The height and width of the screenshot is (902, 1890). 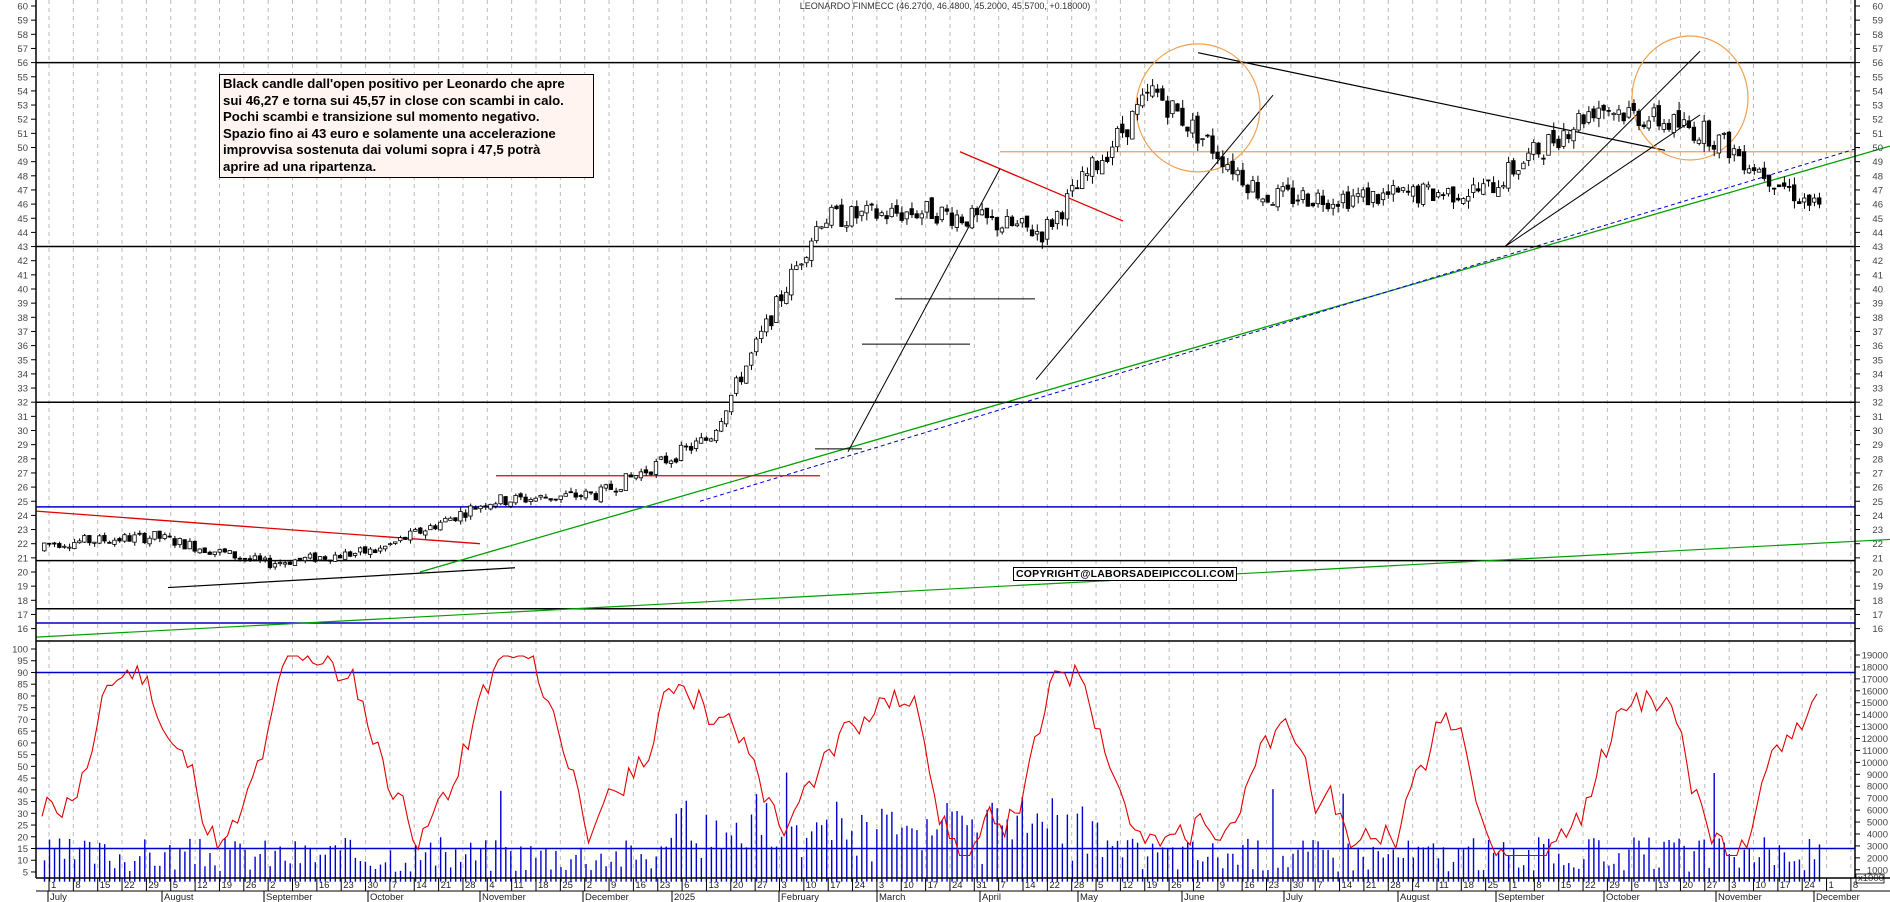 I want to click on volume-tick-label: 3000, so click(x=1877, y=846).